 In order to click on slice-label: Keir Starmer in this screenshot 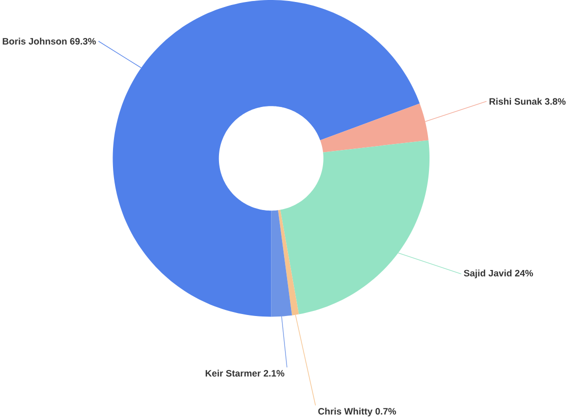, I will do `click(233, 373)`.